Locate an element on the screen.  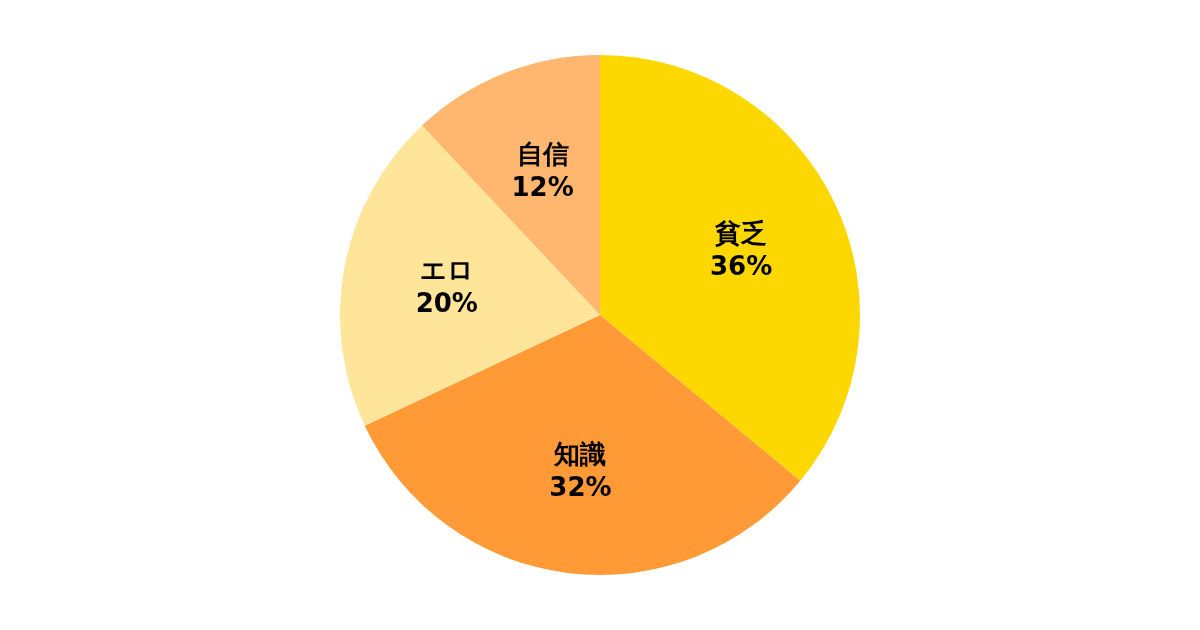
data-label: 36% is located at coordinates (741, 265).